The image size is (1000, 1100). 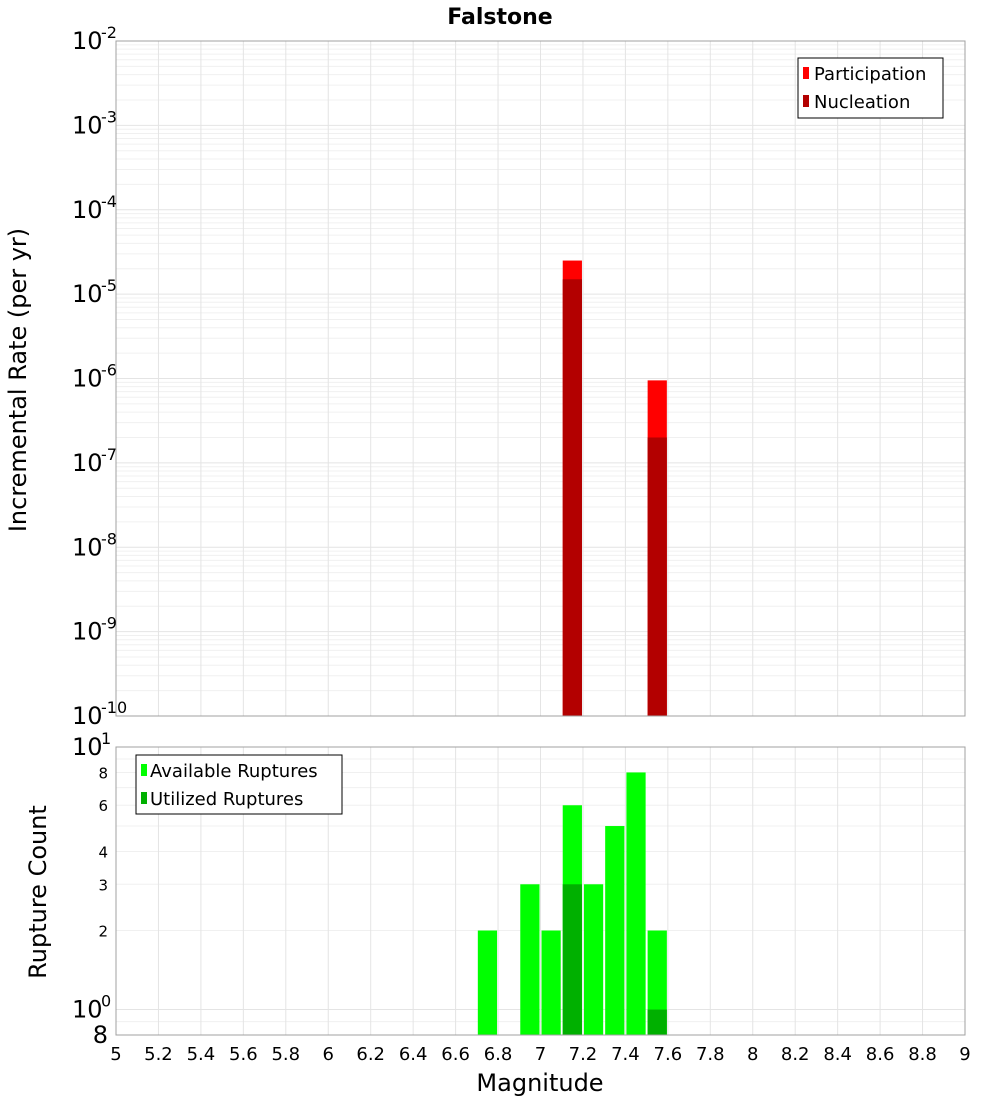 What do you see at coordinates (115, 1054) in the screenshot?
I see `x-tick-label: 5` at bounding box center [115, 1054].